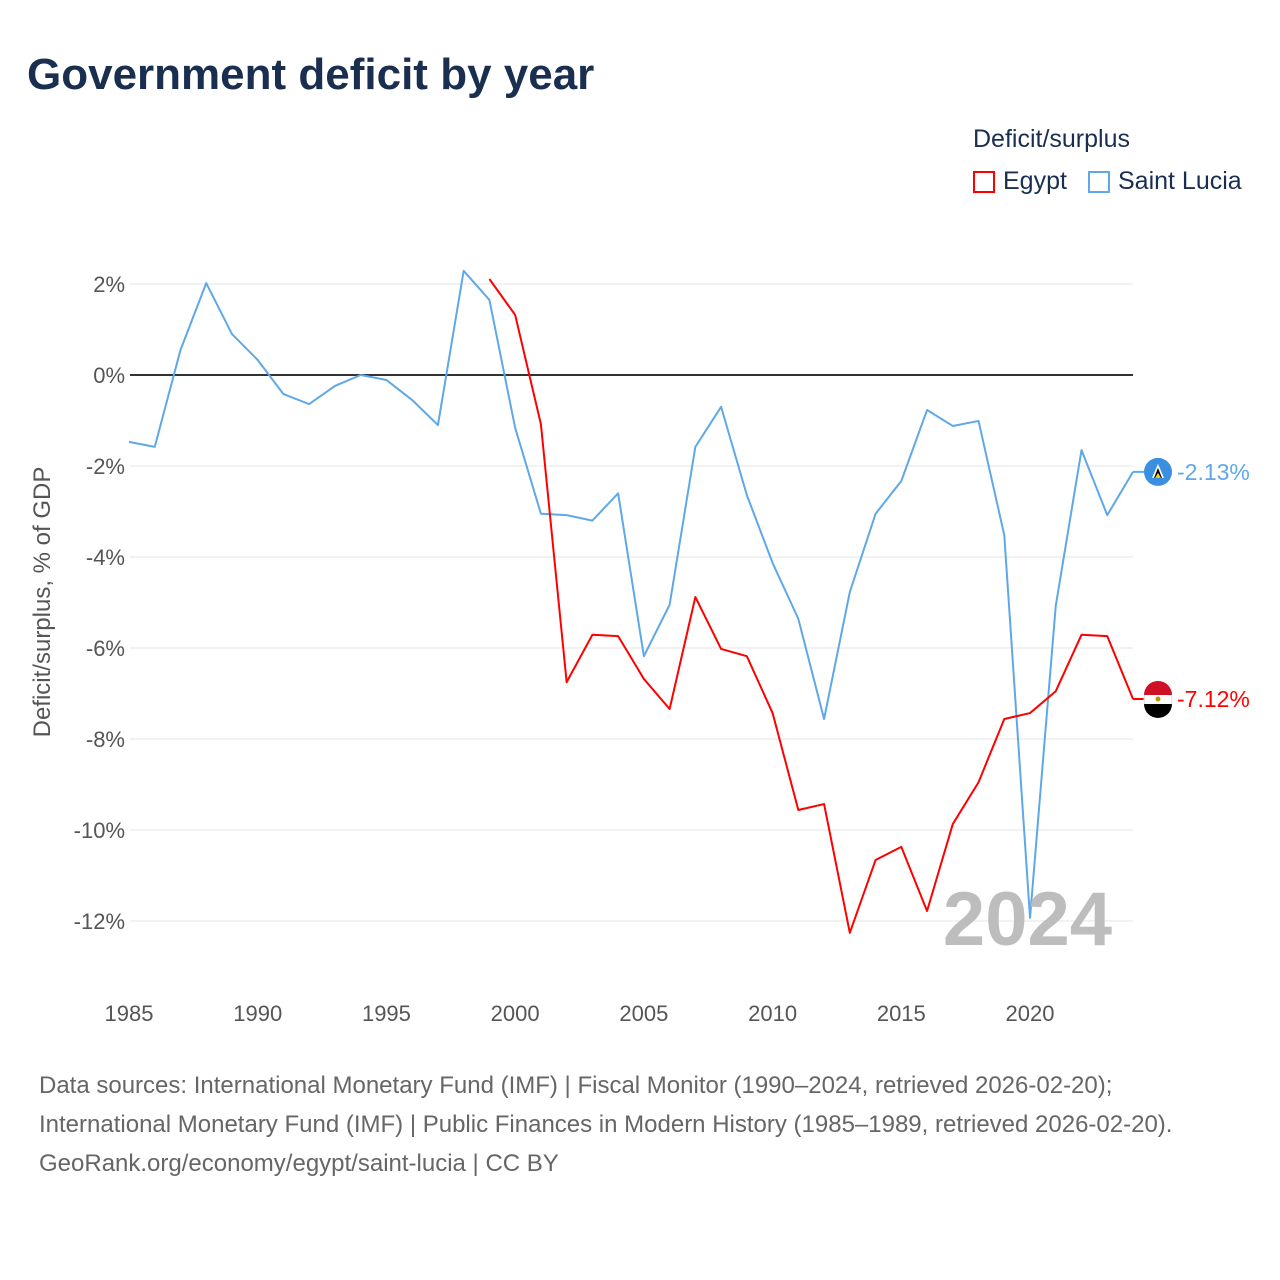 This screenshot has width=1280, height=1280. I want to click on y-tick-label: 0%, so click(109, 375).